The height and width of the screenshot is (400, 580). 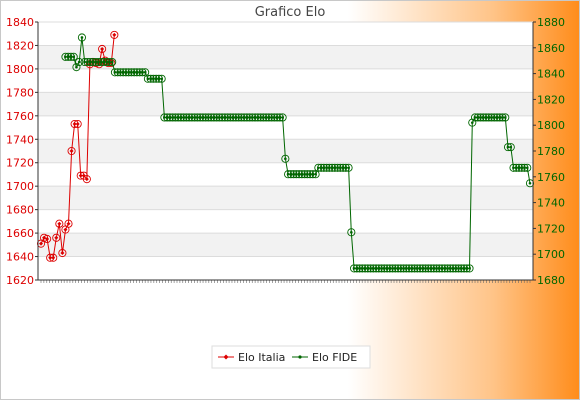 I want to click on y-left-tick-label: 1640, so click(x=20, y=257).